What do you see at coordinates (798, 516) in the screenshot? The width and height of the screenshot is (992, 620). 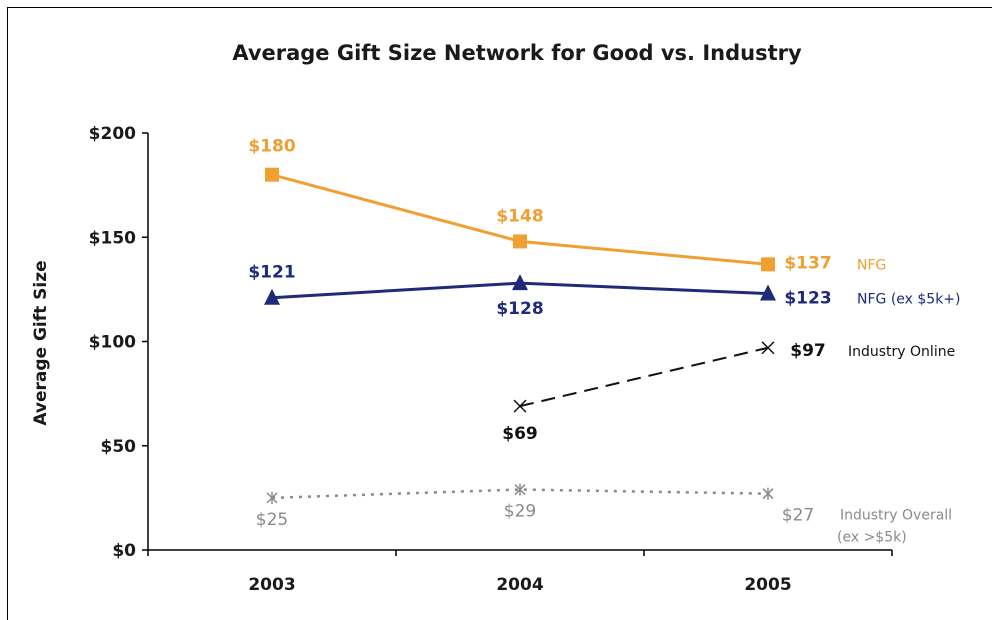 I see `data-label: $27` at bounding box center [798, 516].